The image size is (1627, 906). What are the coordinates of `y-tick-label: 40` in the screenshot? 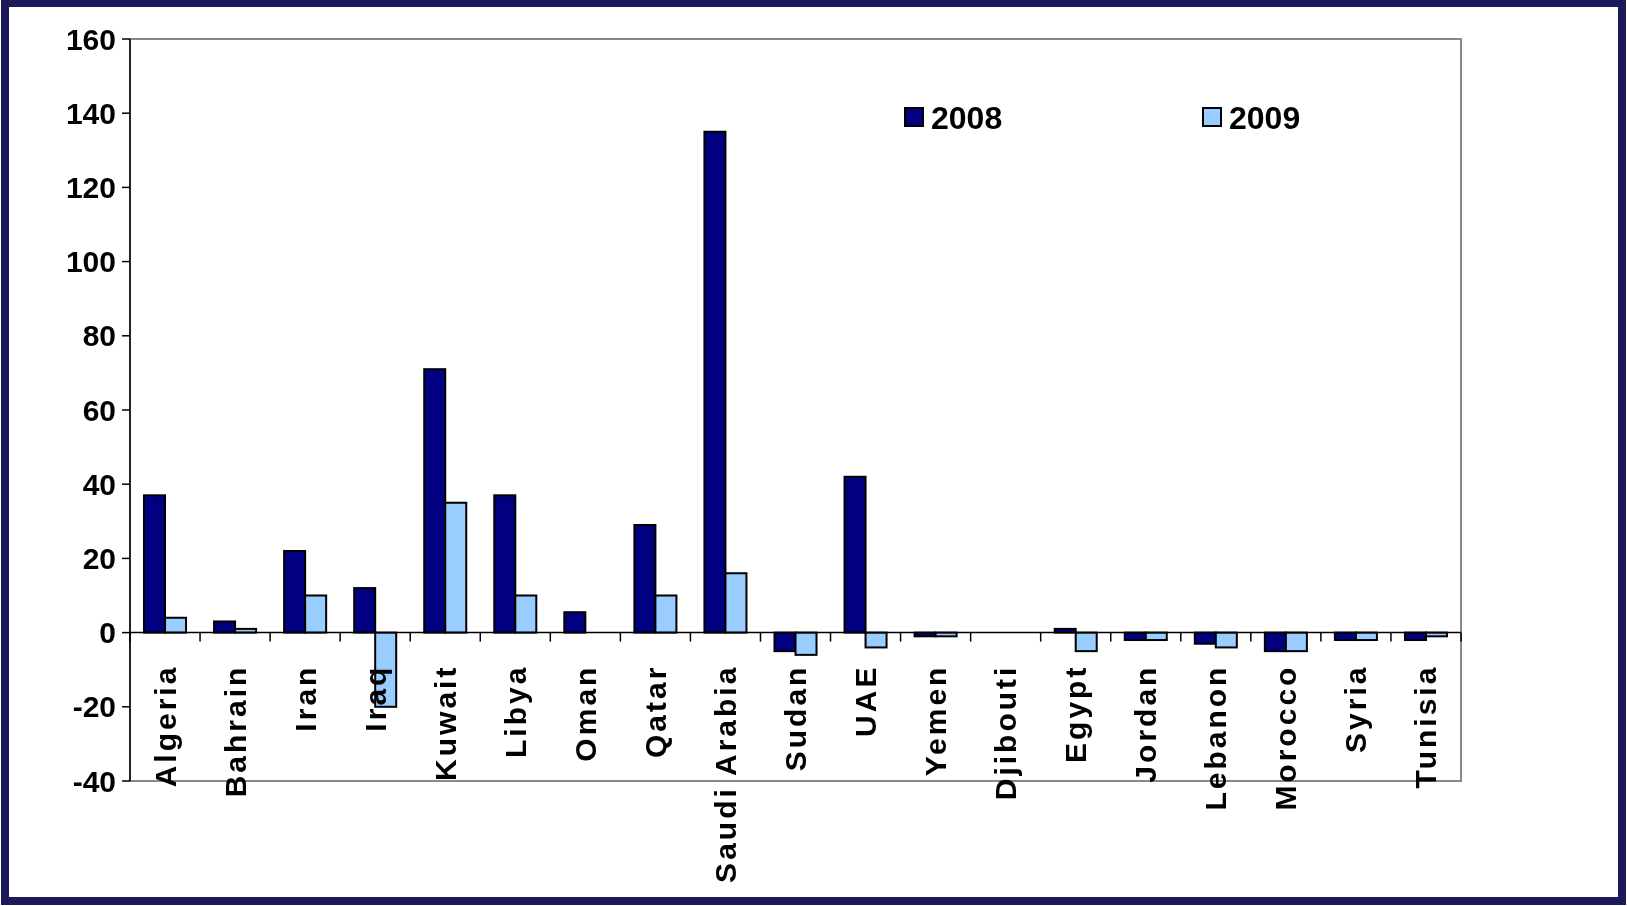 It's located at (99, 484).